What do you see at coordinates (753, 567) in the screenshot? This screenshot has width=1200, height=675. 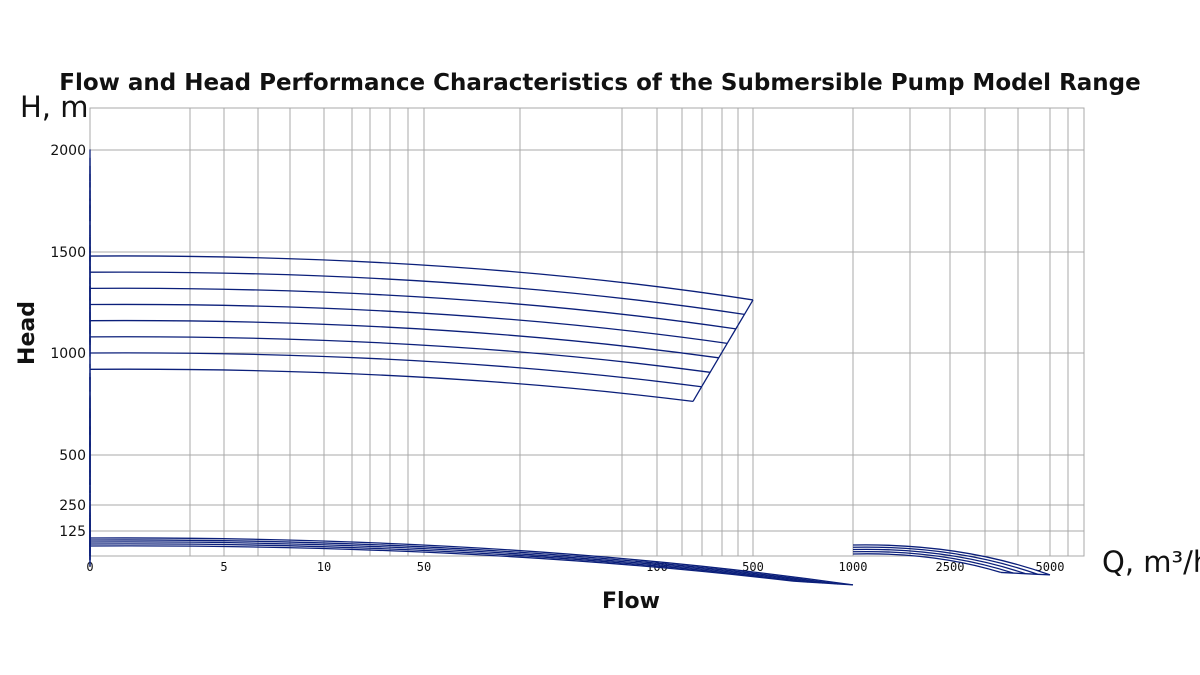 I see `x-tick-label: 500` at bounding box center [753, 567].